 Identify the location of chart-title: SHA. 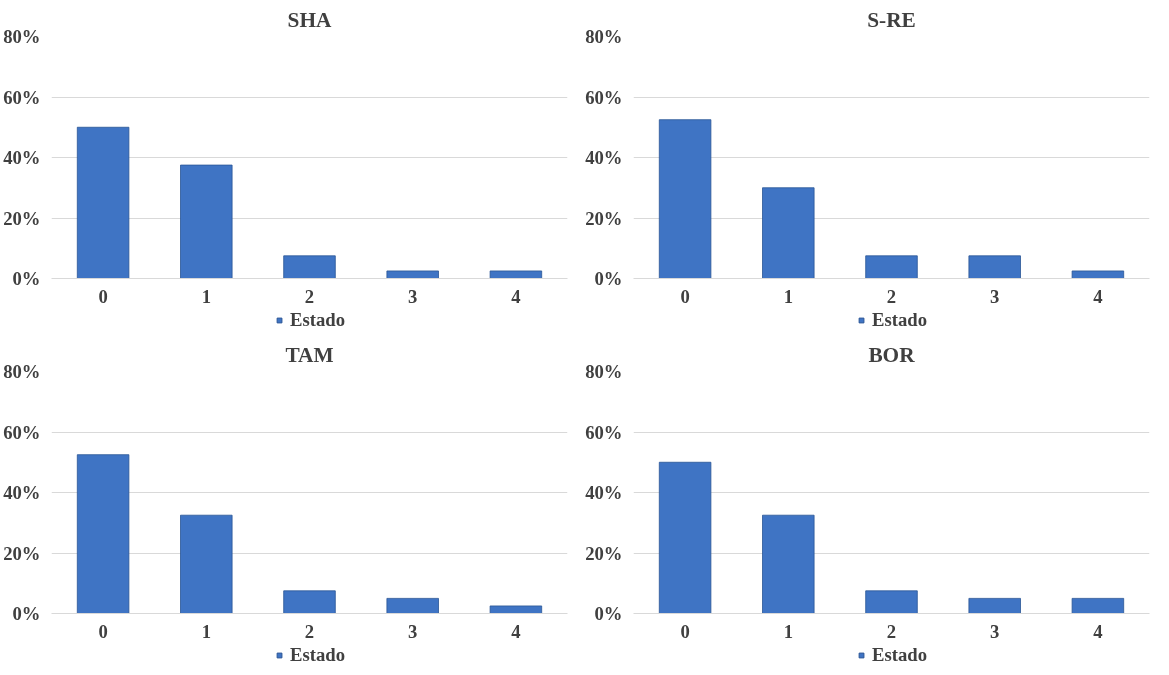
(310, 19).